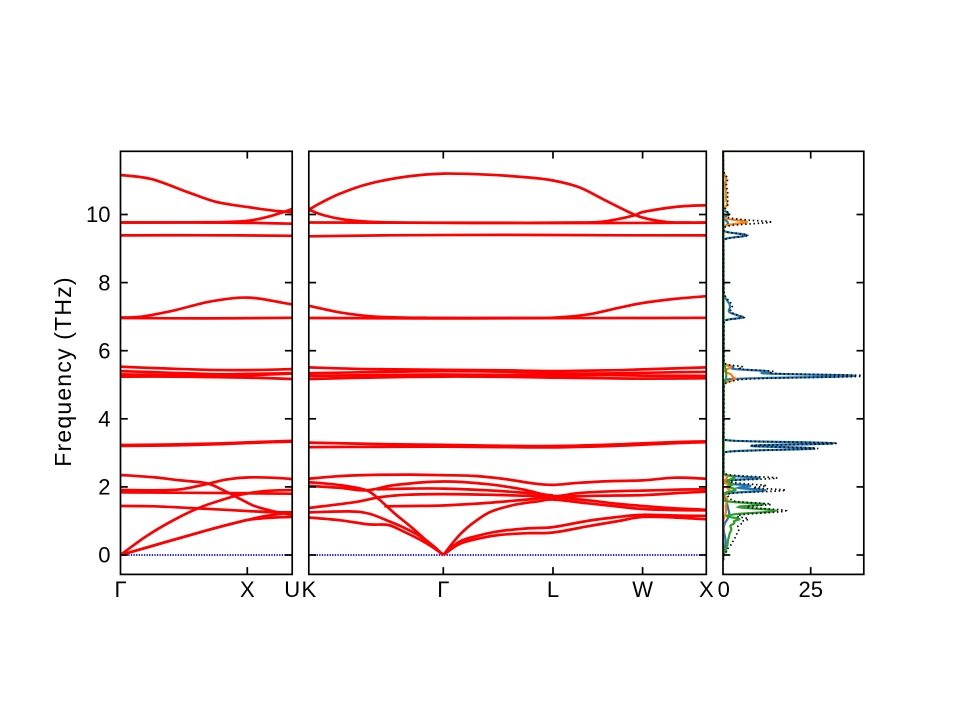 This screenshot has height=720, width=960. I want to click on svg-text: U, so click(292, 589).